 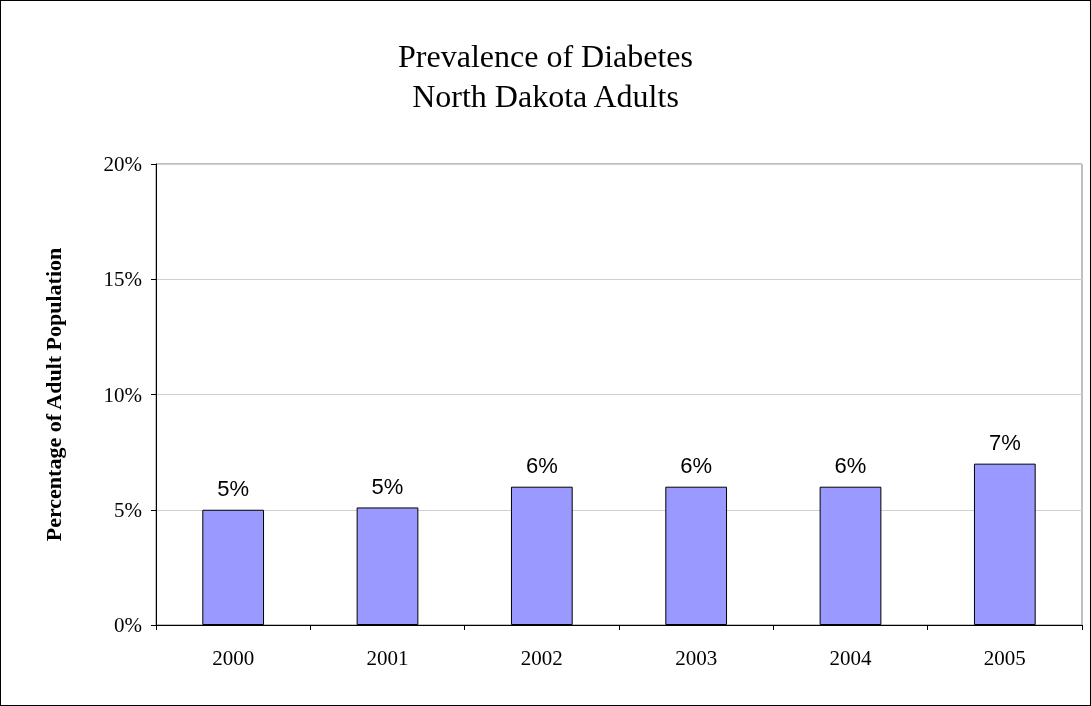 What do you see at coordinates (53, 394) in the screenshot?
I see `y-axis-title: Percentage of Adult Population` at bounding box center [53, 394].